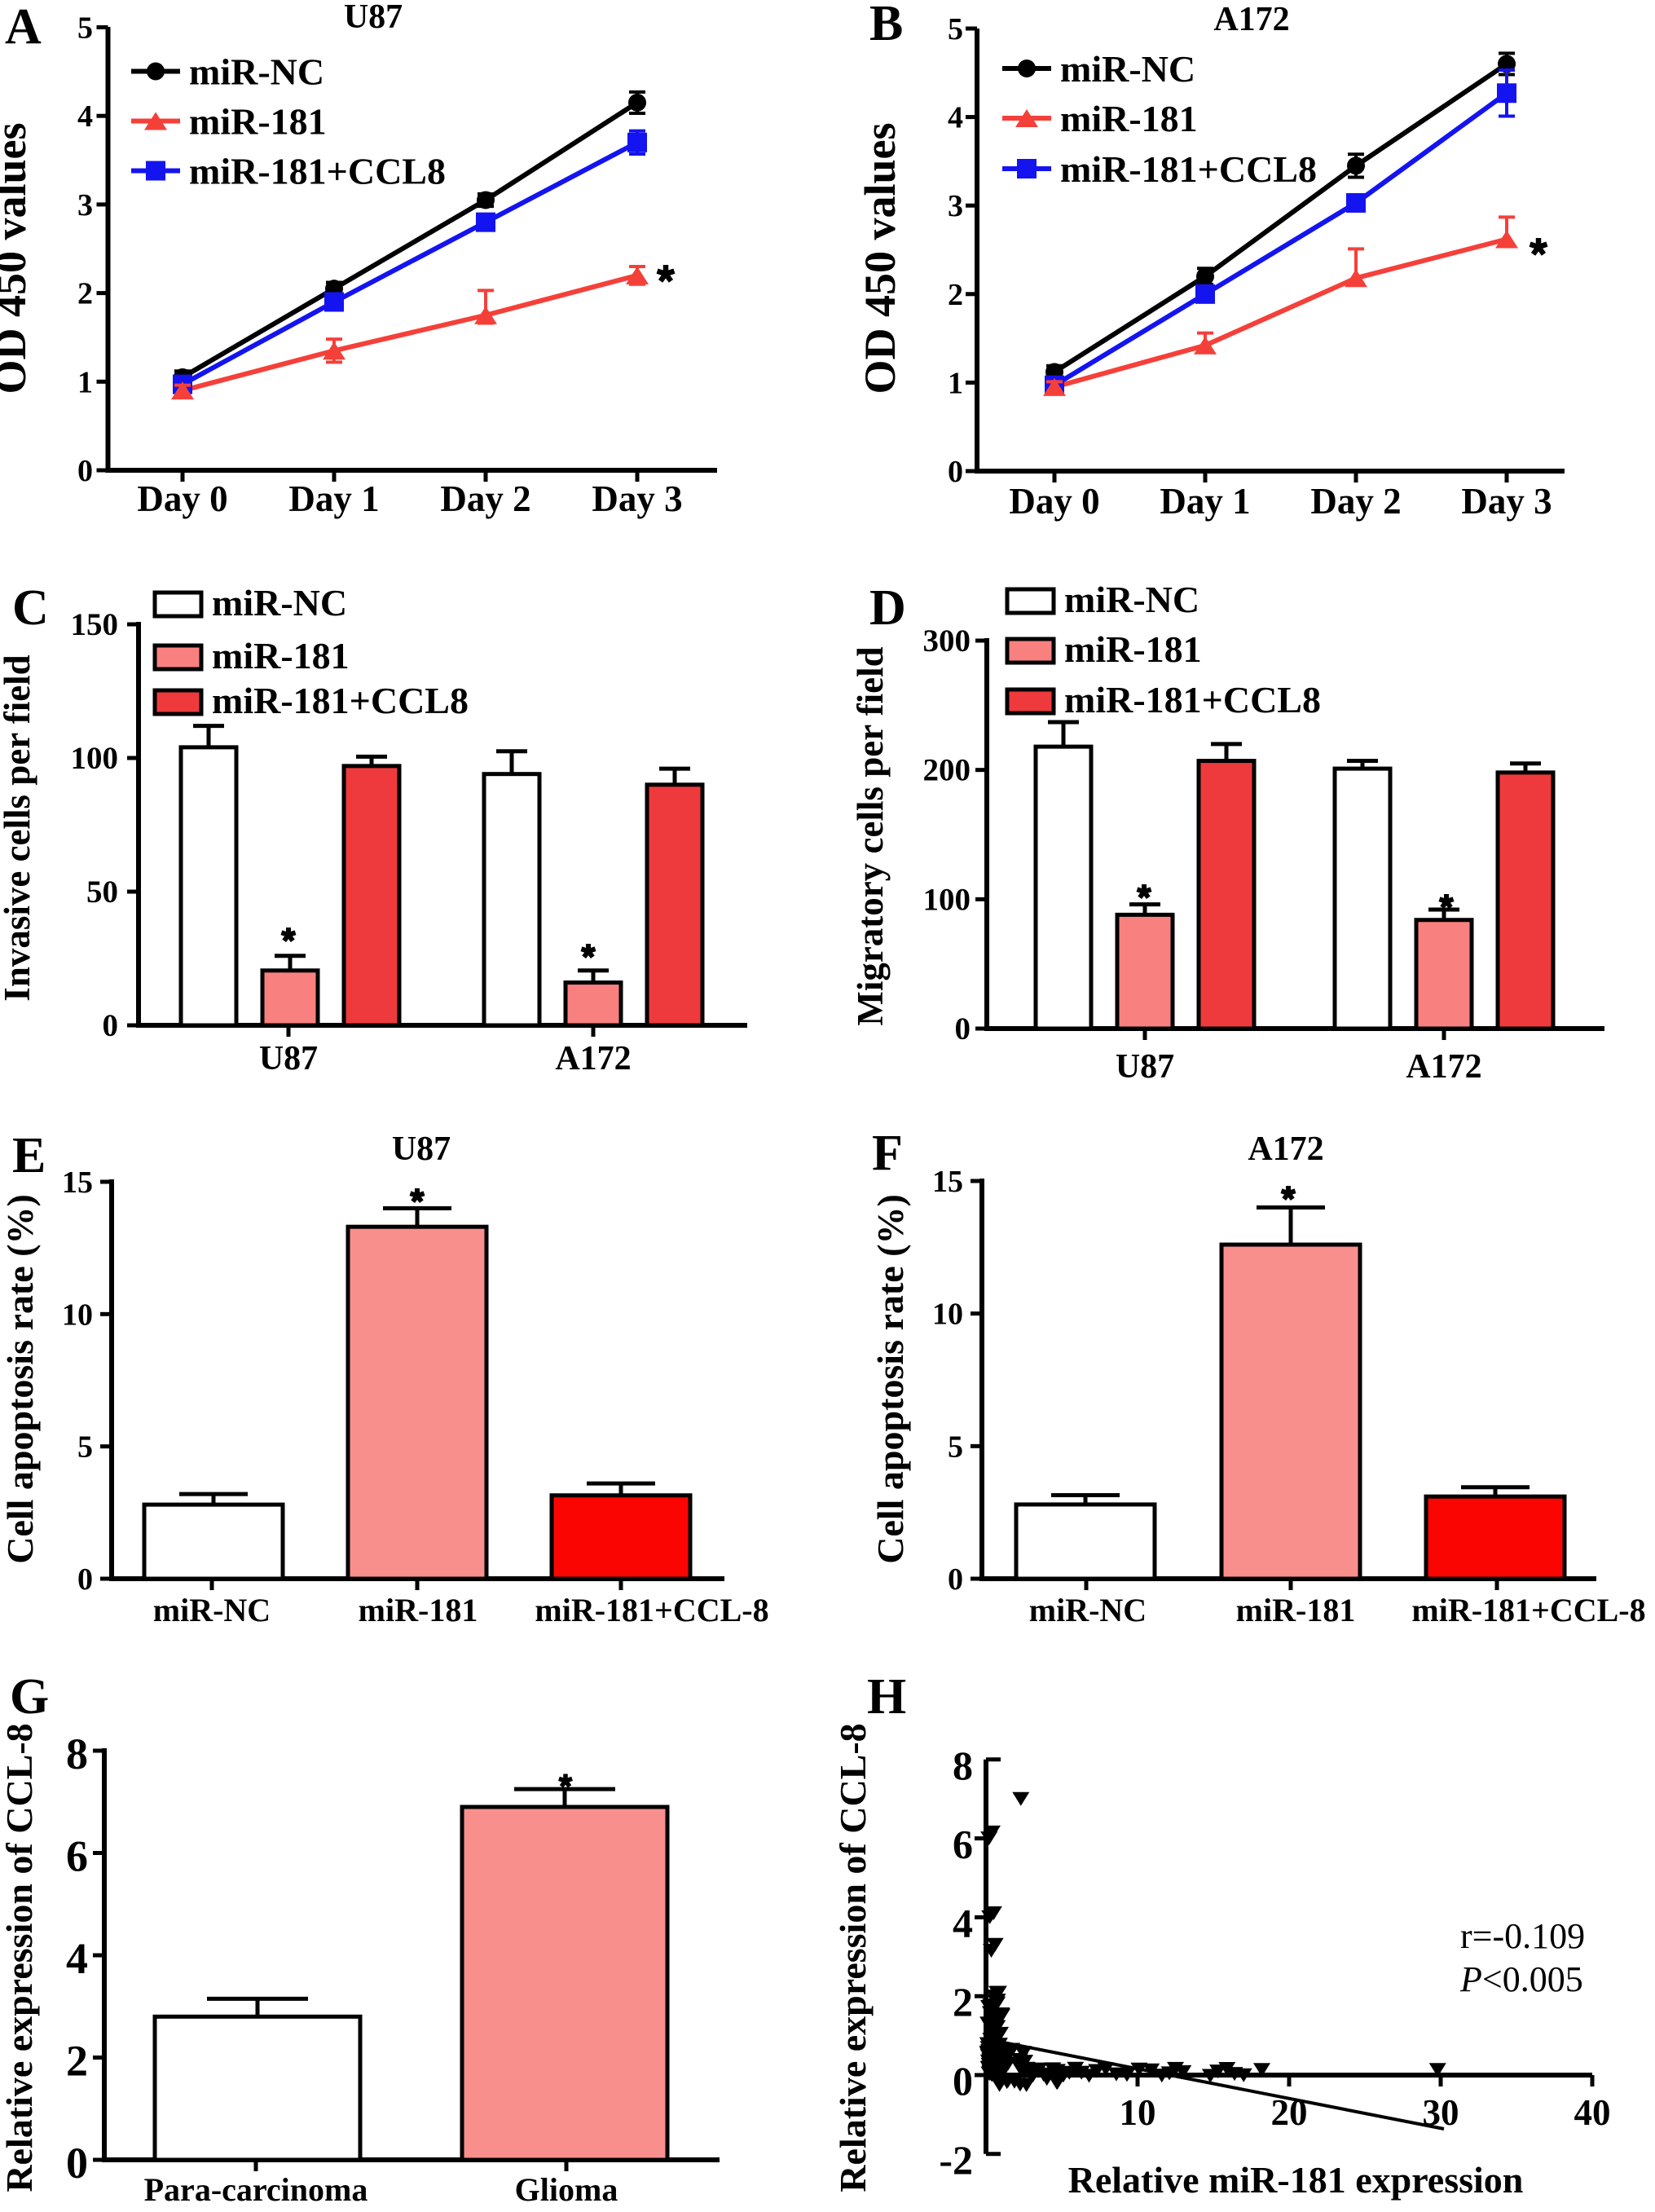  Describe the element at coordinates (102, 892) in the screenshot. I see `svg-text: 50` at that location.